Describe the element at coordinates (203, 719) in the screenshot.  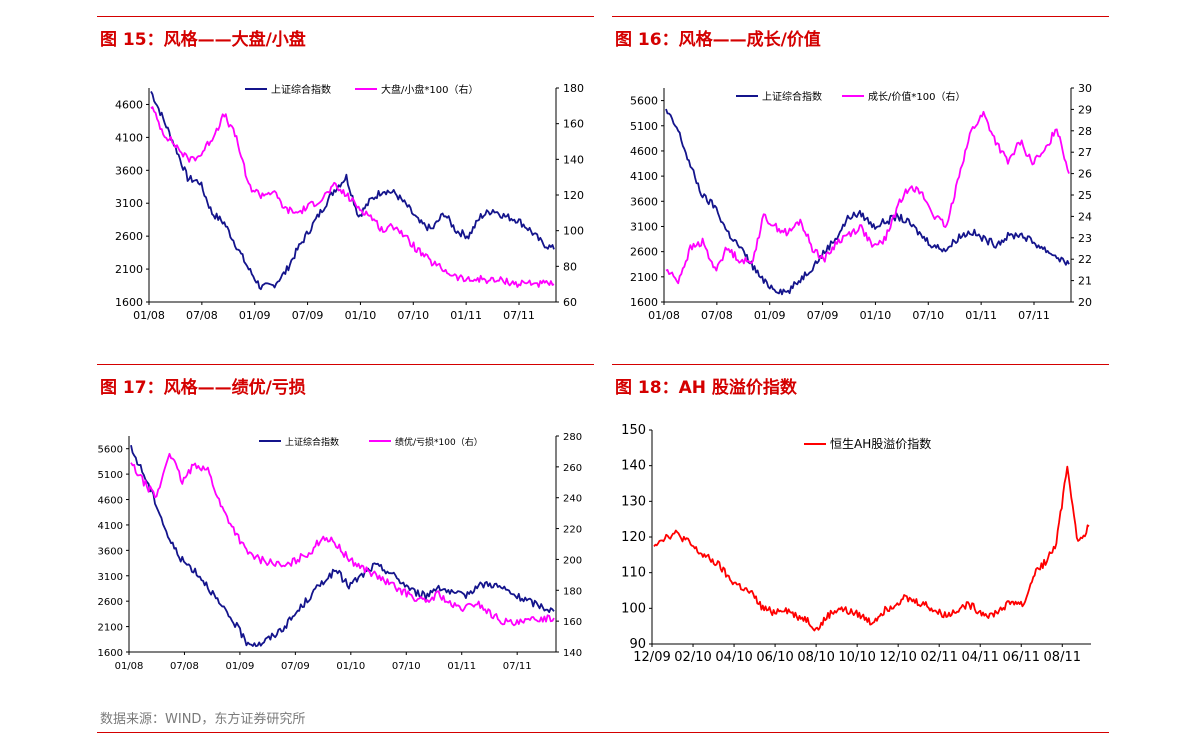
I see `data-source-note: 数据来源：WIND，东方证券研究所` at that location.